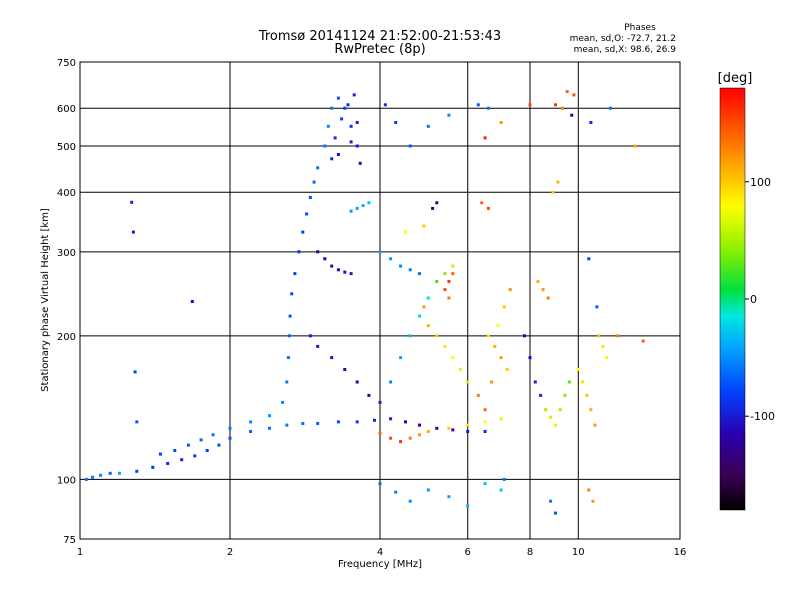 This screenshot has width=800, height=600. I want to click on colorbar-unit-label: [deg], so click(735, 78).